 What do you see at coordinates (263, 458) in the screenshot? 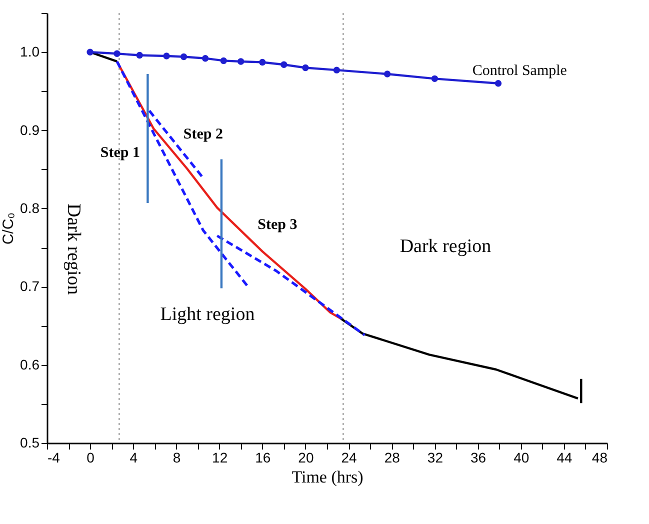
I see `x-tick-label: 16` at bounding box center [263, 458].